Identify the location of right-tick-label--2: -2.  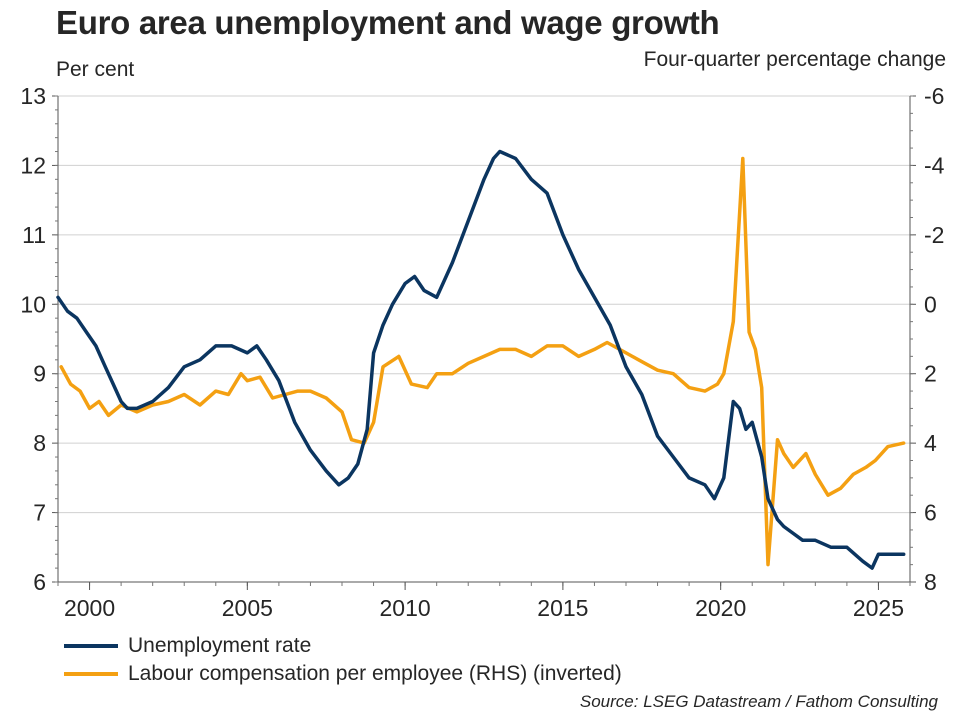
(934, 235).